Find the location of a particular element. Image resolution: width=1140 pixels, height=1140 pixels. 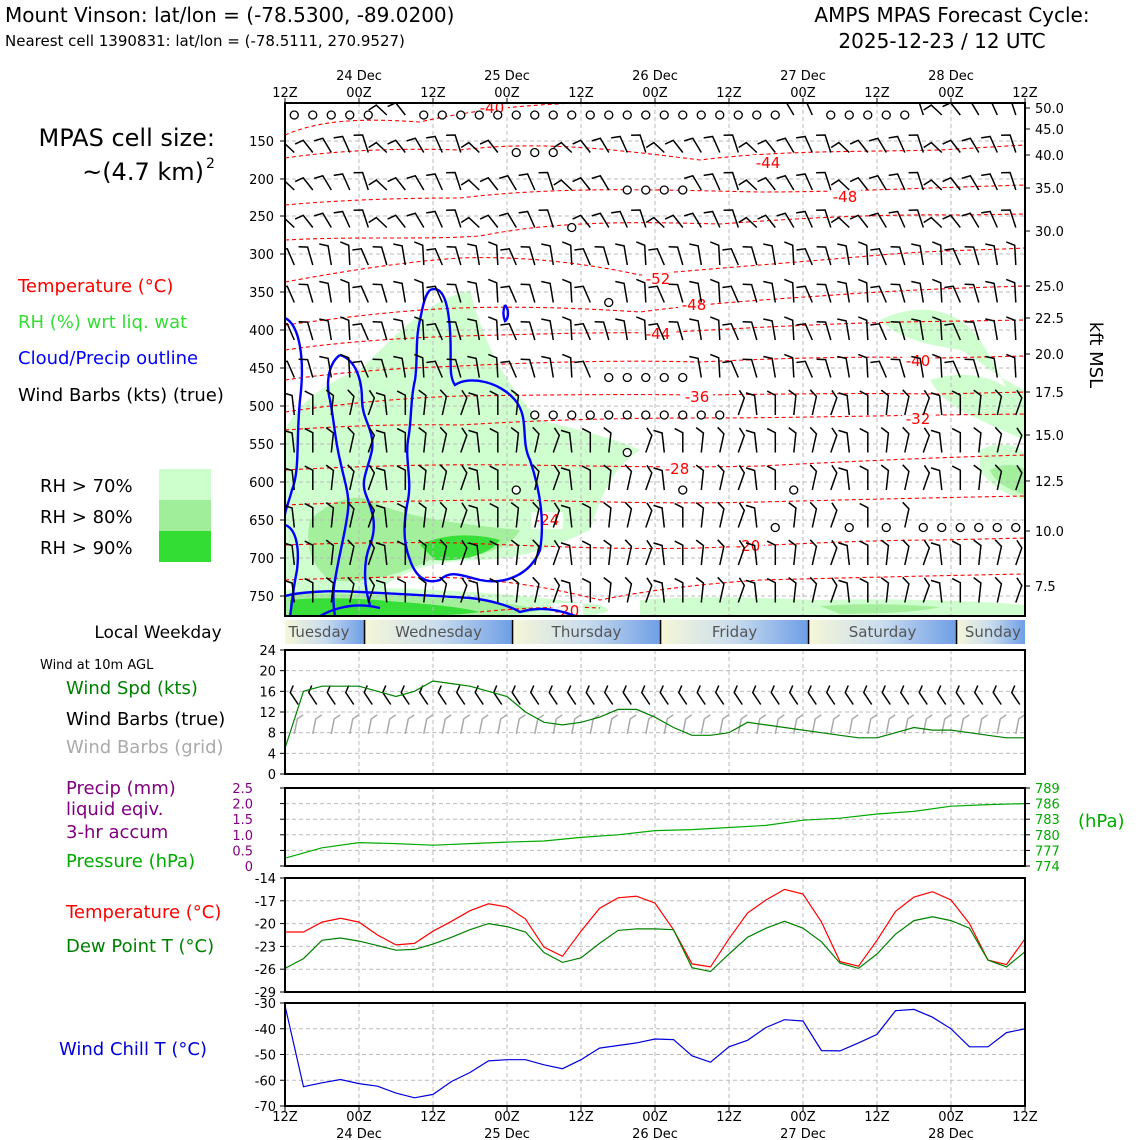

precip-tick-label: 0.5 is located at coordinates (242, 851).